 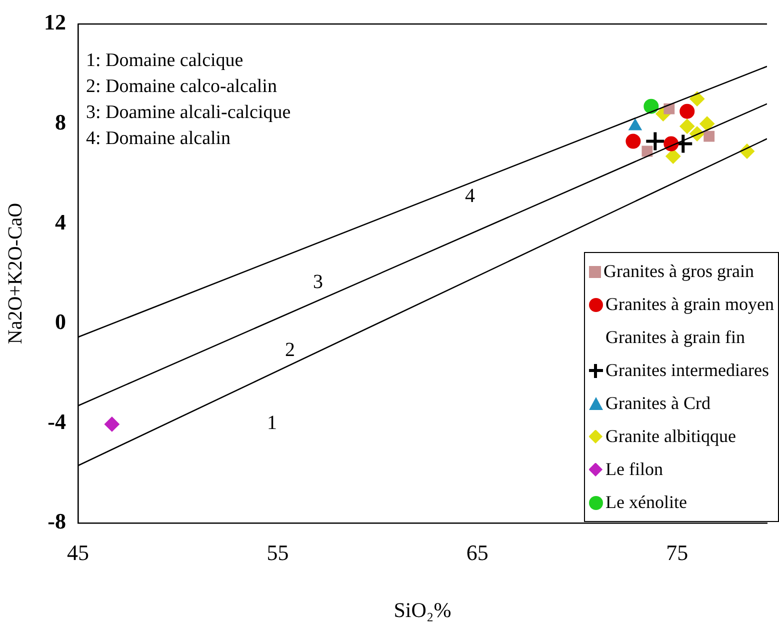 I want to click on y-tick-label: -8, so click(x=57, y=521).